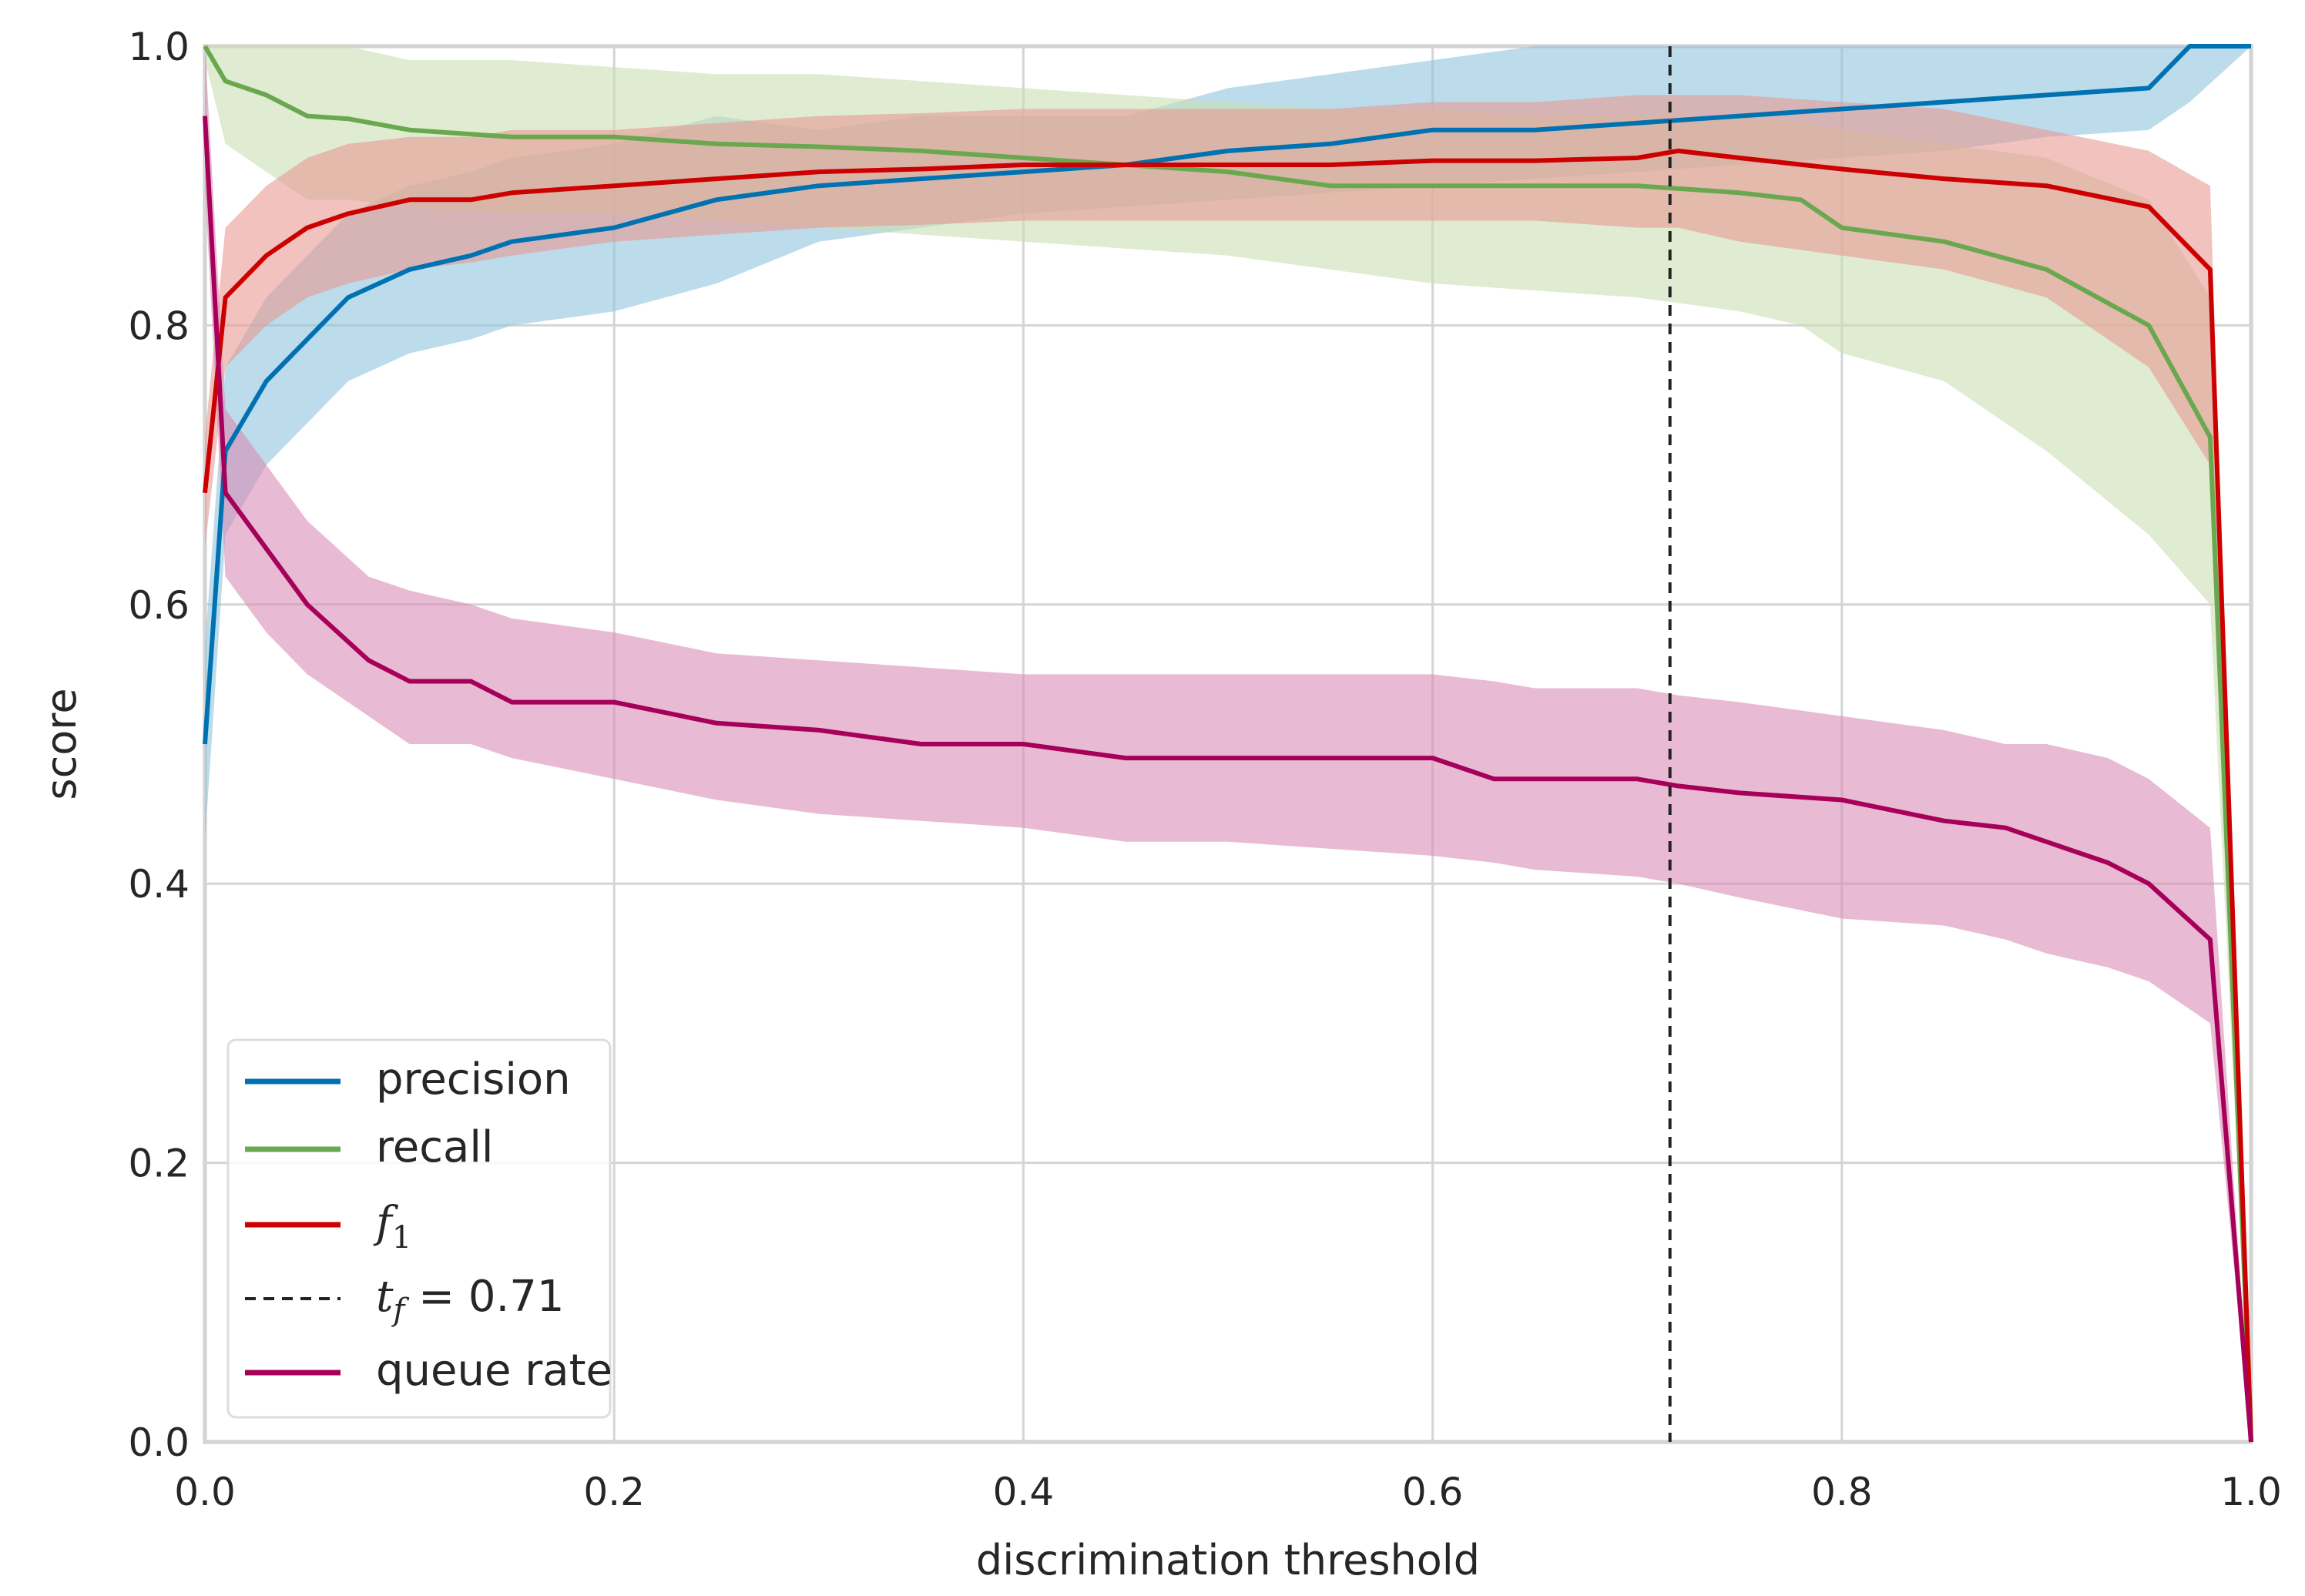 The width and height of the screenshot is (2305, 1596). I want to click on legend-label-recall: recall, so click(434, 1147).